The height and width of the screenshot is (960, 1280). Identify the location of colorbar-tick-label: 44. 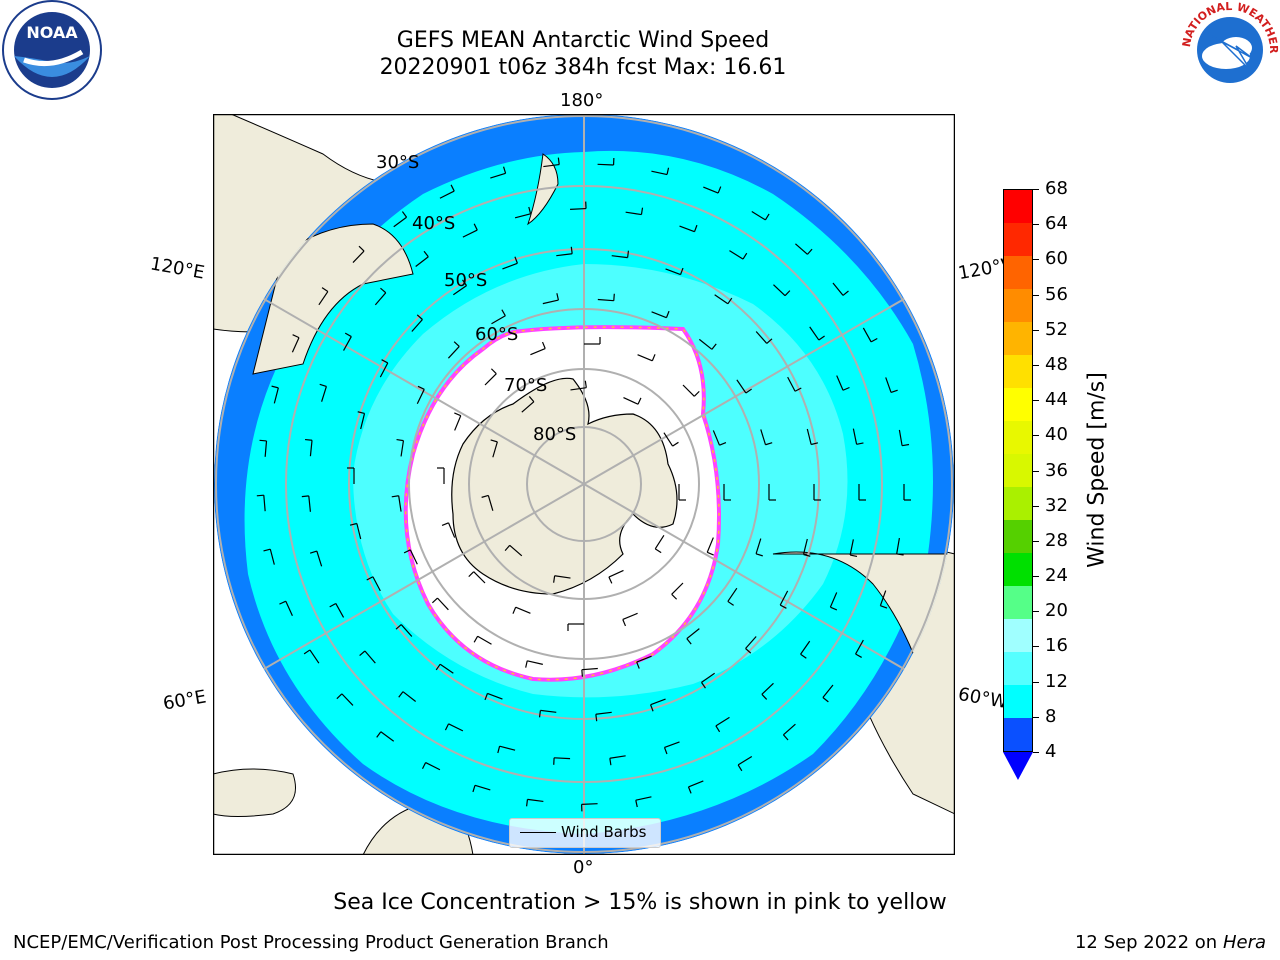
(1056, 400).